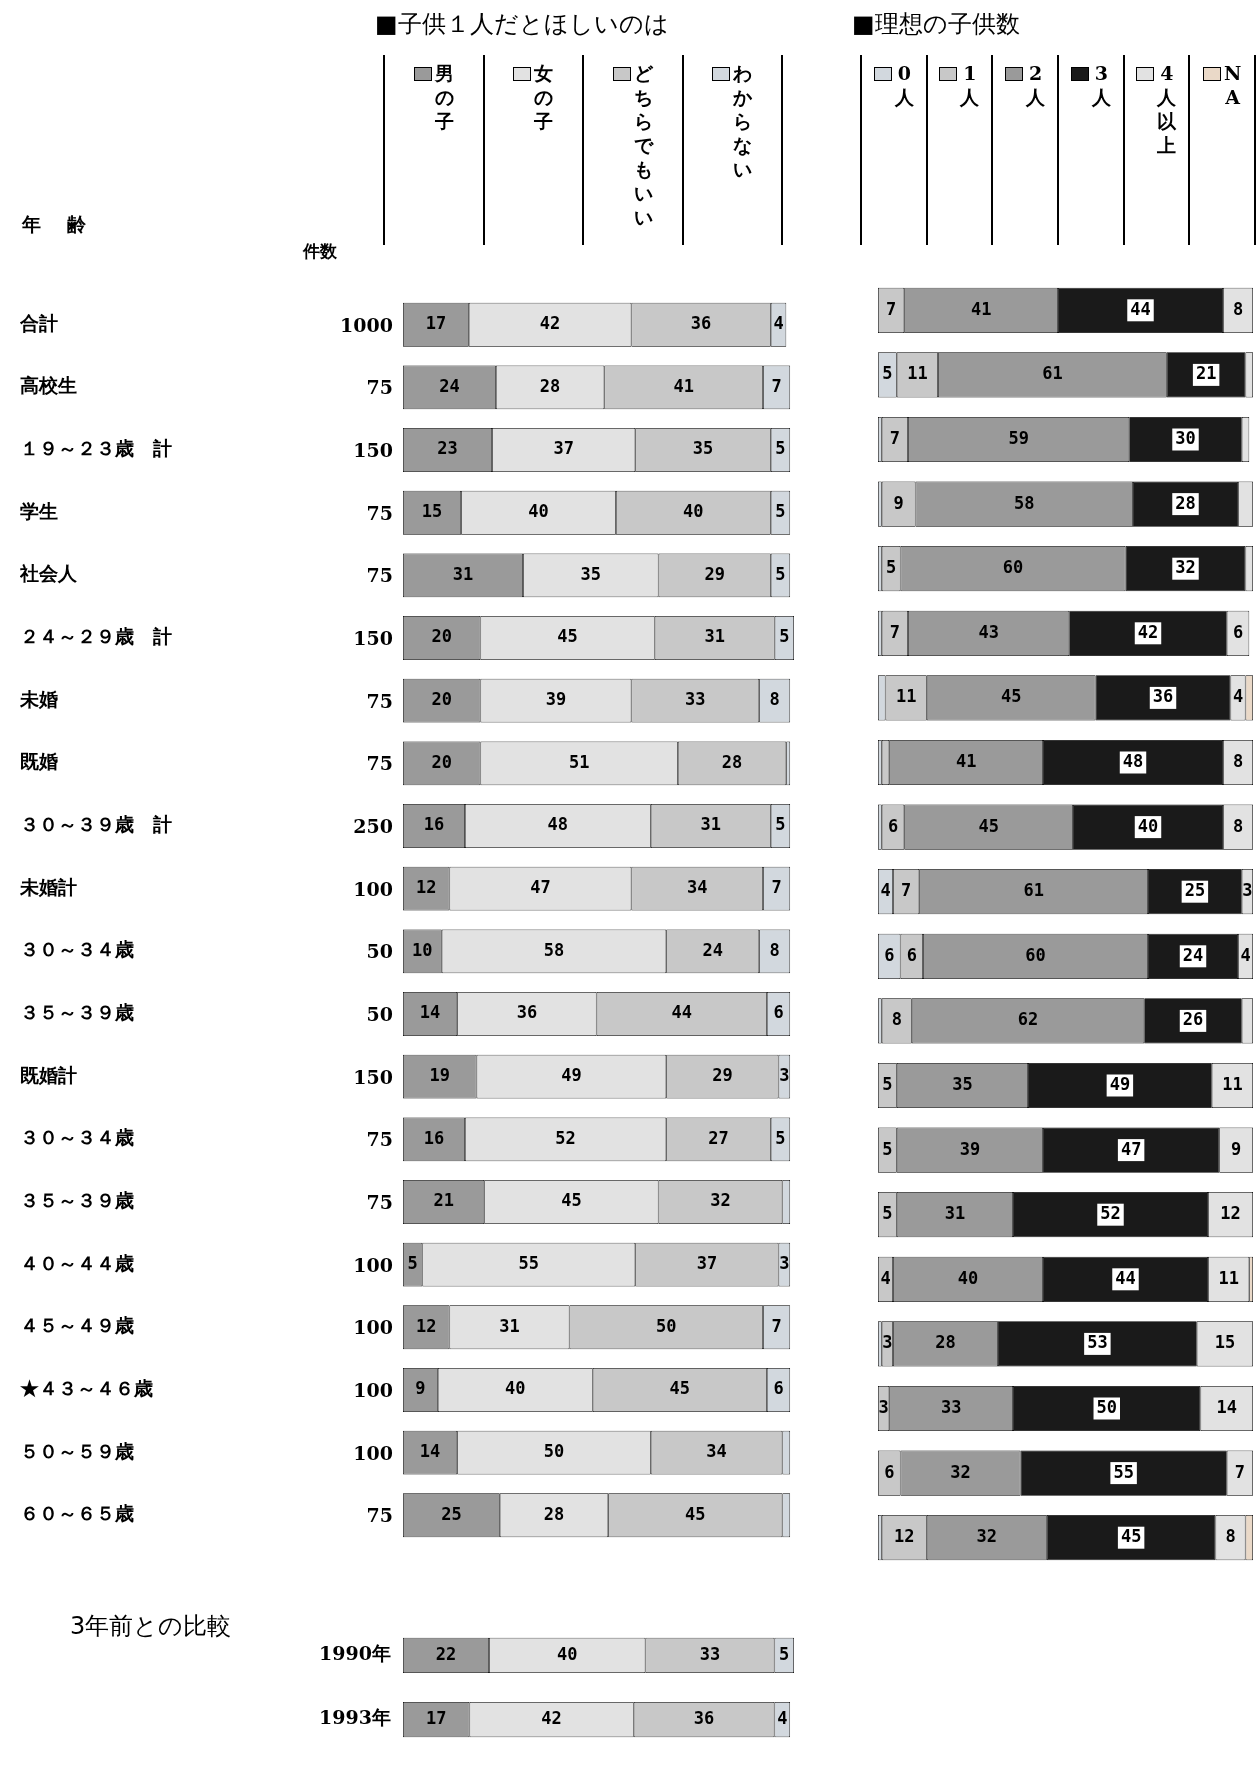 Image resolution: width=1259 pixels, height=1775 pixels. I want to click on data-label: 44, so click(1140, 308).